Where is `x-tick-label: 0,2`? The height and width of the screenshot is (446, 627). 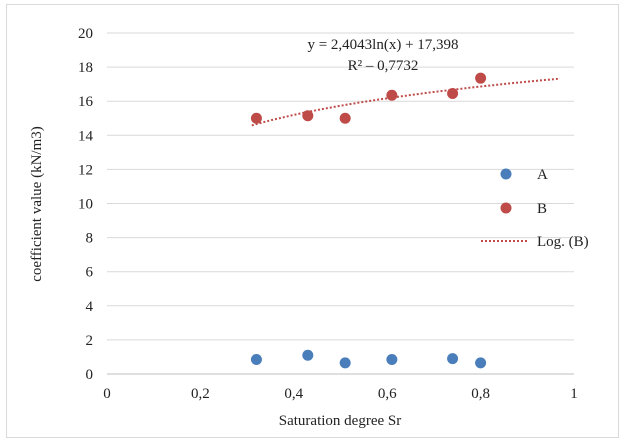
x-tick-label: 0,2 is located at coordinates (200, 394).